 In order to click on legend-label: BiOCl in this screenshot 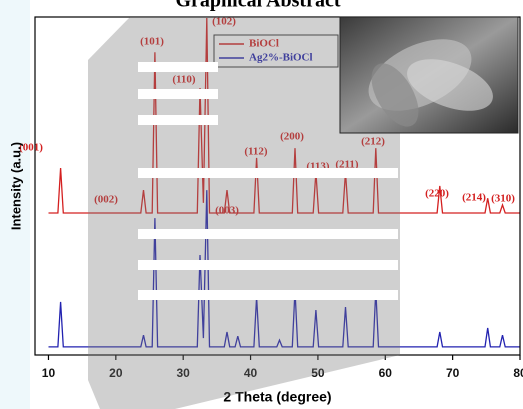, I will do `click(264, 44)`.